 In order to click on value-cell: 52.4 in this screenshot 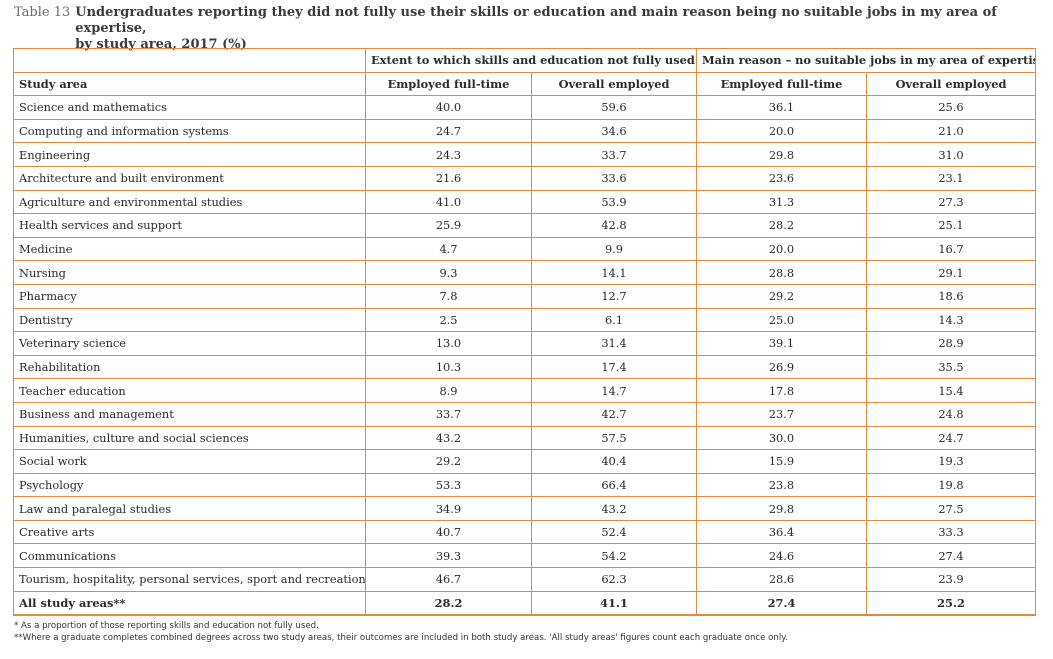, I will do `click(614, 532)`.